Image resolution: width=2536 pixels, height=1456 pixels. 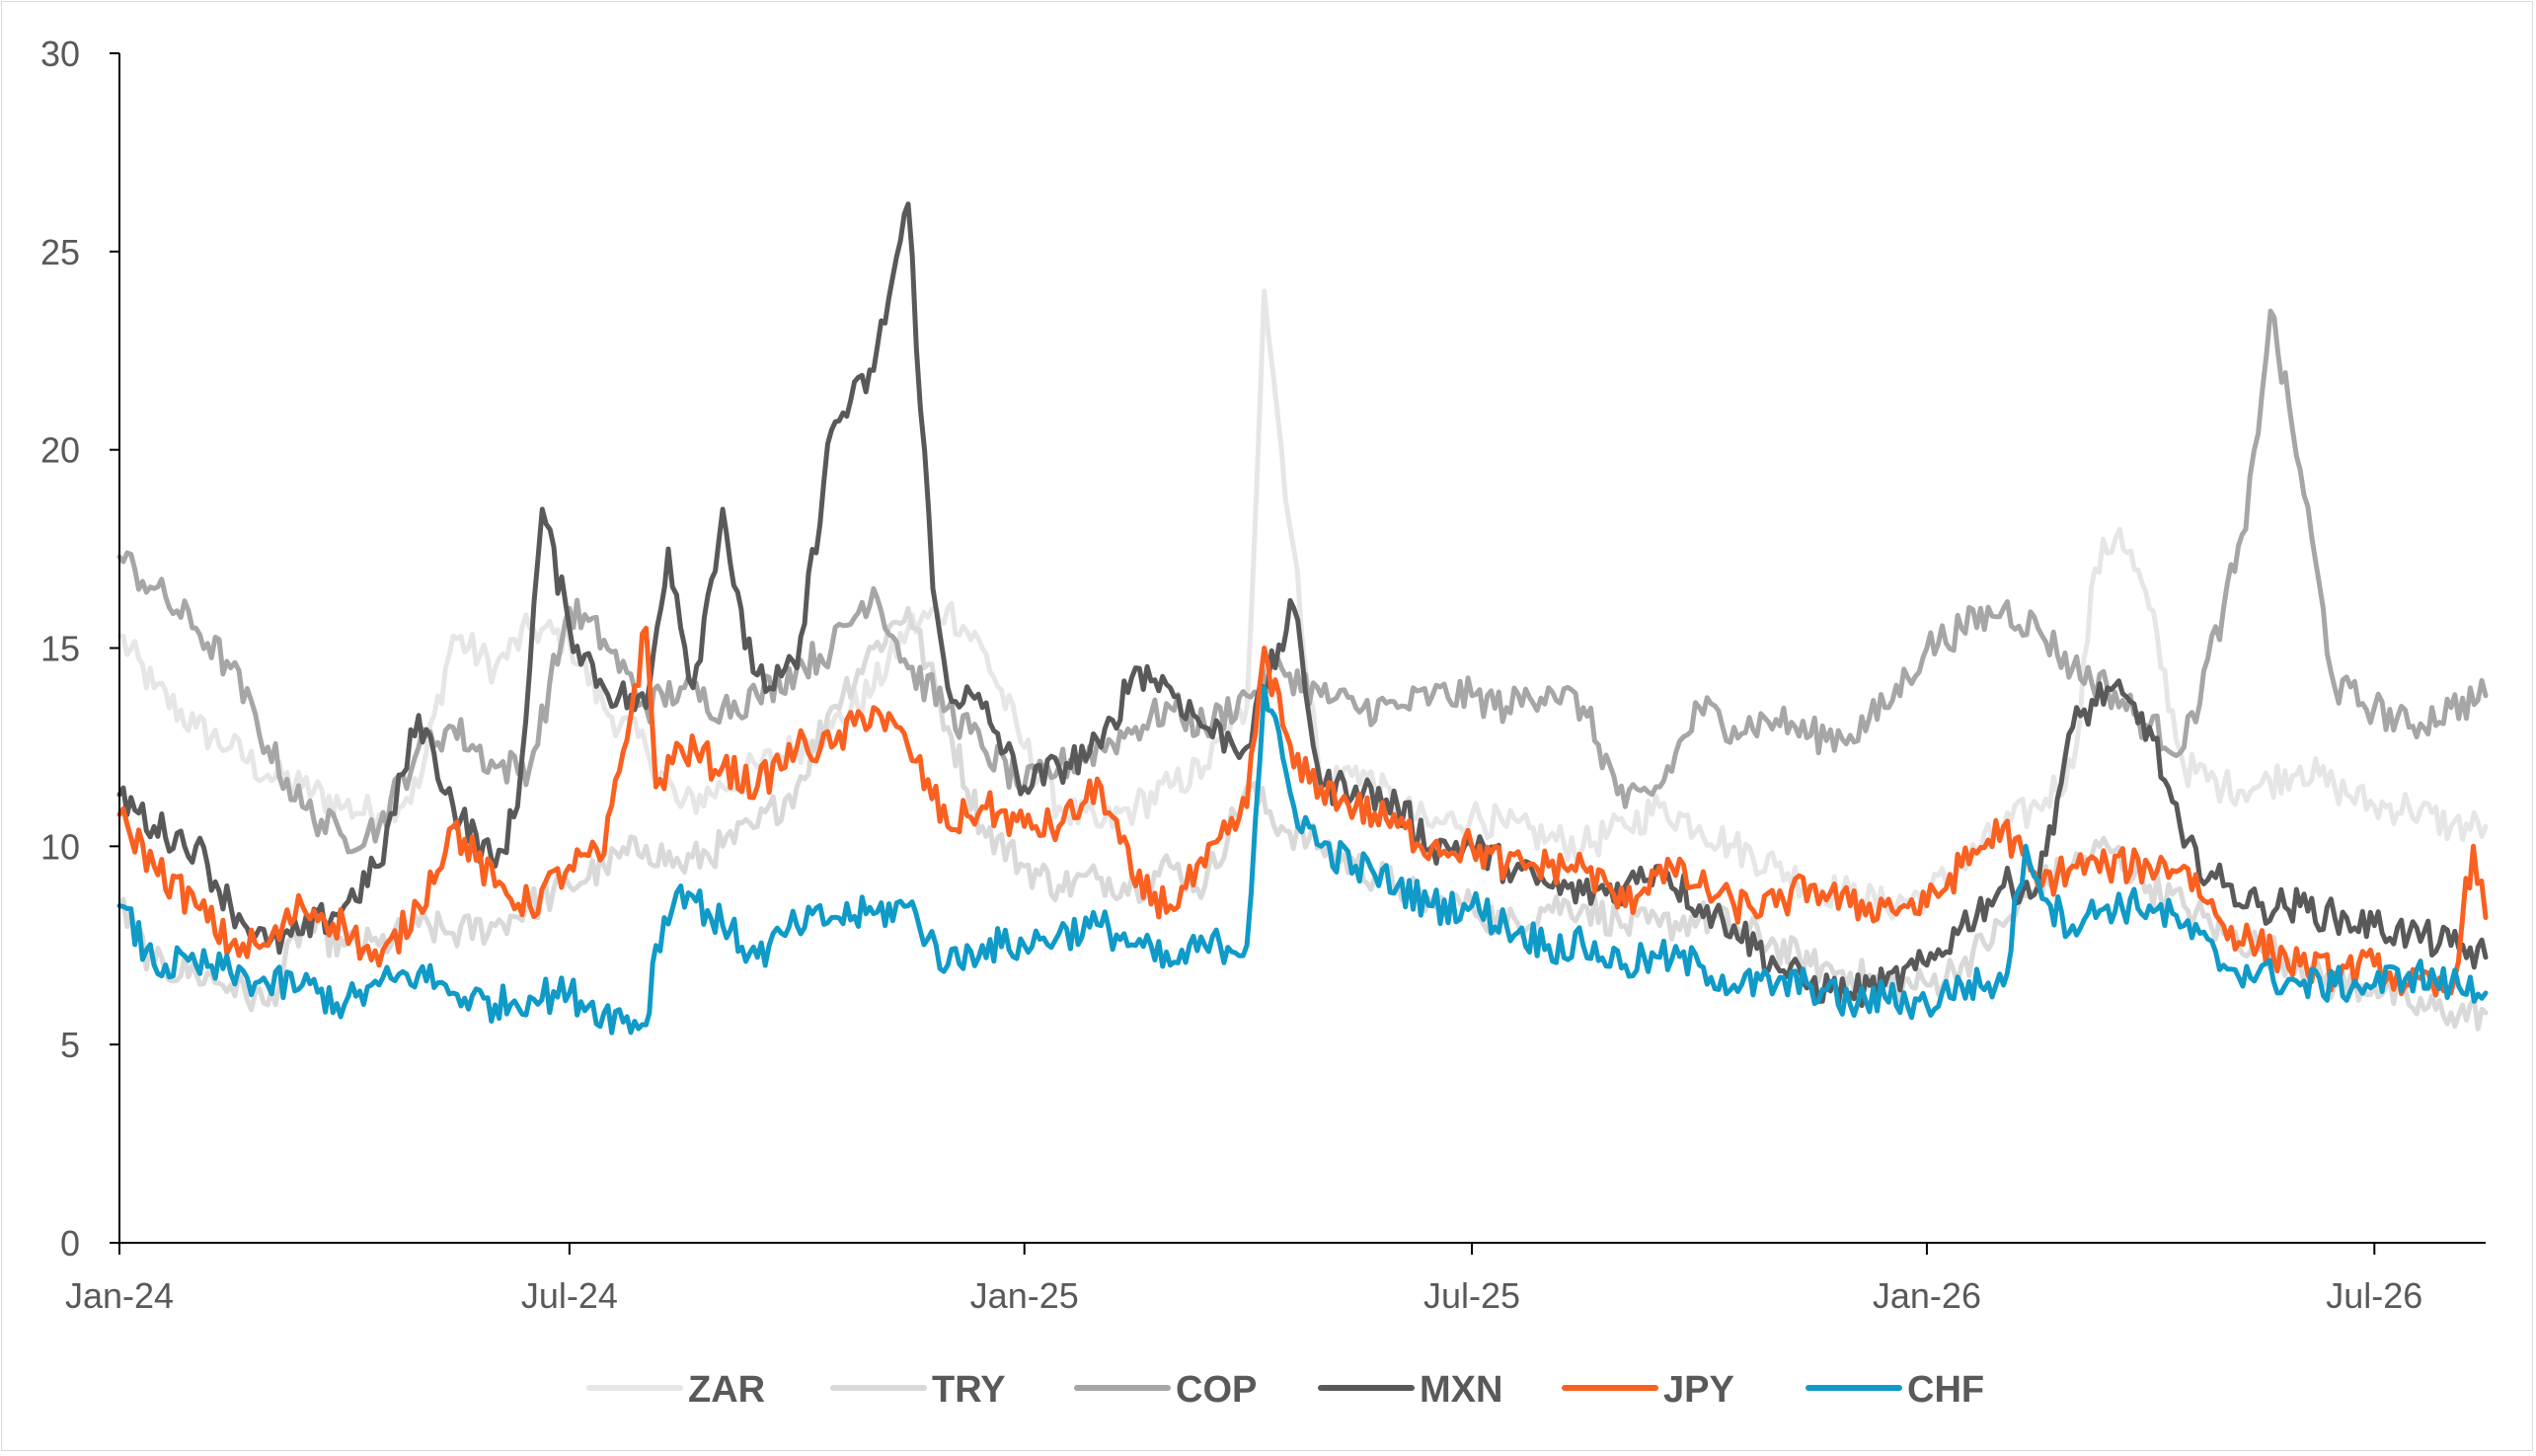 What do you see at coordinates (1243, 1279) in the screenshot?
I see `x-ticks: Jan-24 Jul-24 Jan-25 Jul-25 Jan-26 Jul-26` at bounding box center [1243, 1279].